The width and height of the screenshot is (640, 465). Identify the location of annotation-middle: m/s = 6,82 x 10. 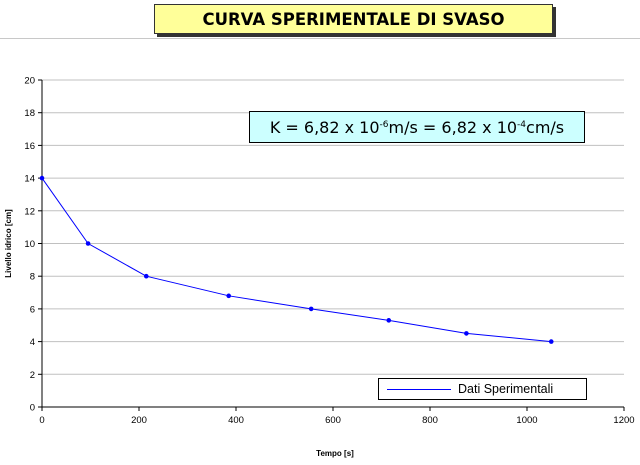
(453, 127).